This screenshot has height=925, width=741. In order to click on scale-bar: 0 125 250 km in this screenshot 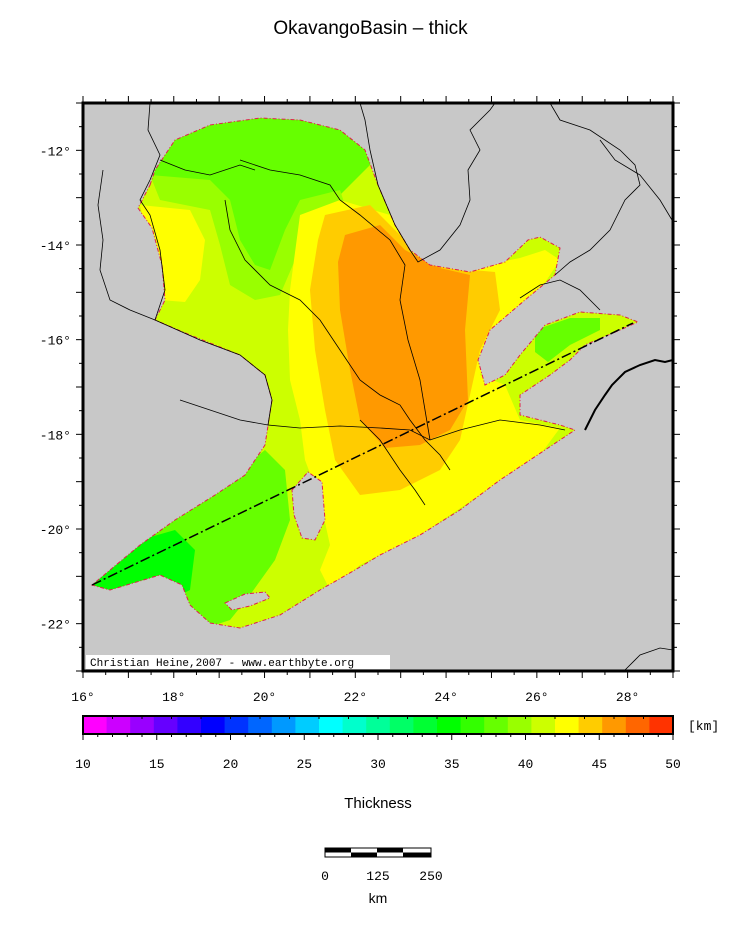, I will do `click(382, 876)`.